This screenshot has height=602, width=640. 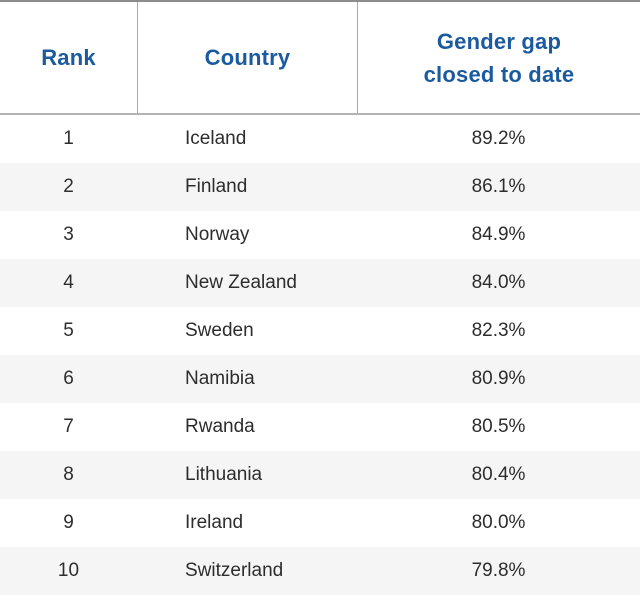 What do you see at coordinates (320, 187) in the screenshot?
I see `table-row: 2 Finland 86.1%` at bounding box center [320, 187].